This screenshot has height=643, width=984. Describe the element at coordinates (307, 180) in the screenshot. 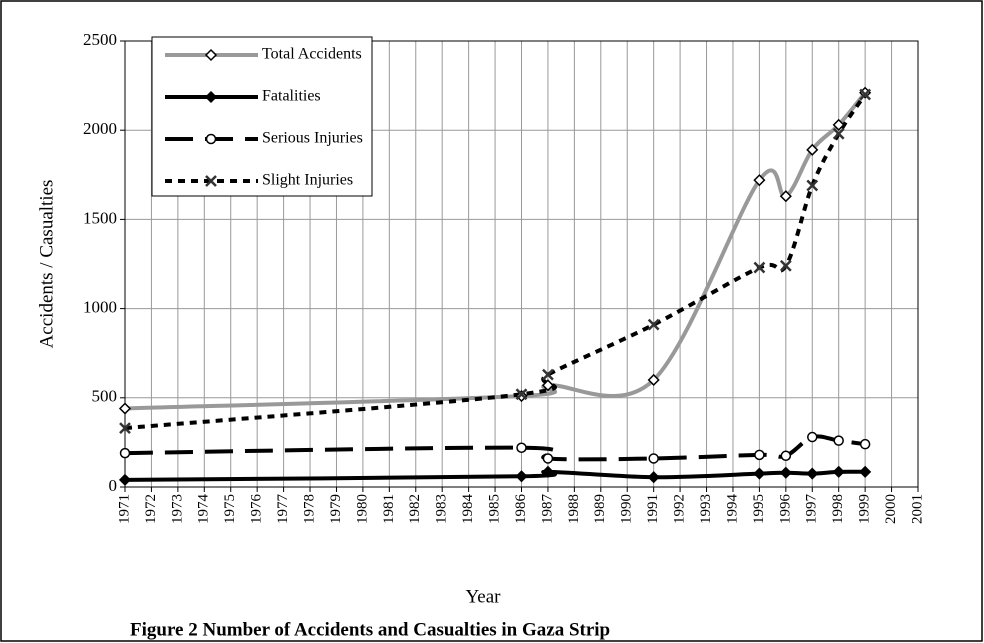

I see `legend-label: Slight Injuries` at that location.